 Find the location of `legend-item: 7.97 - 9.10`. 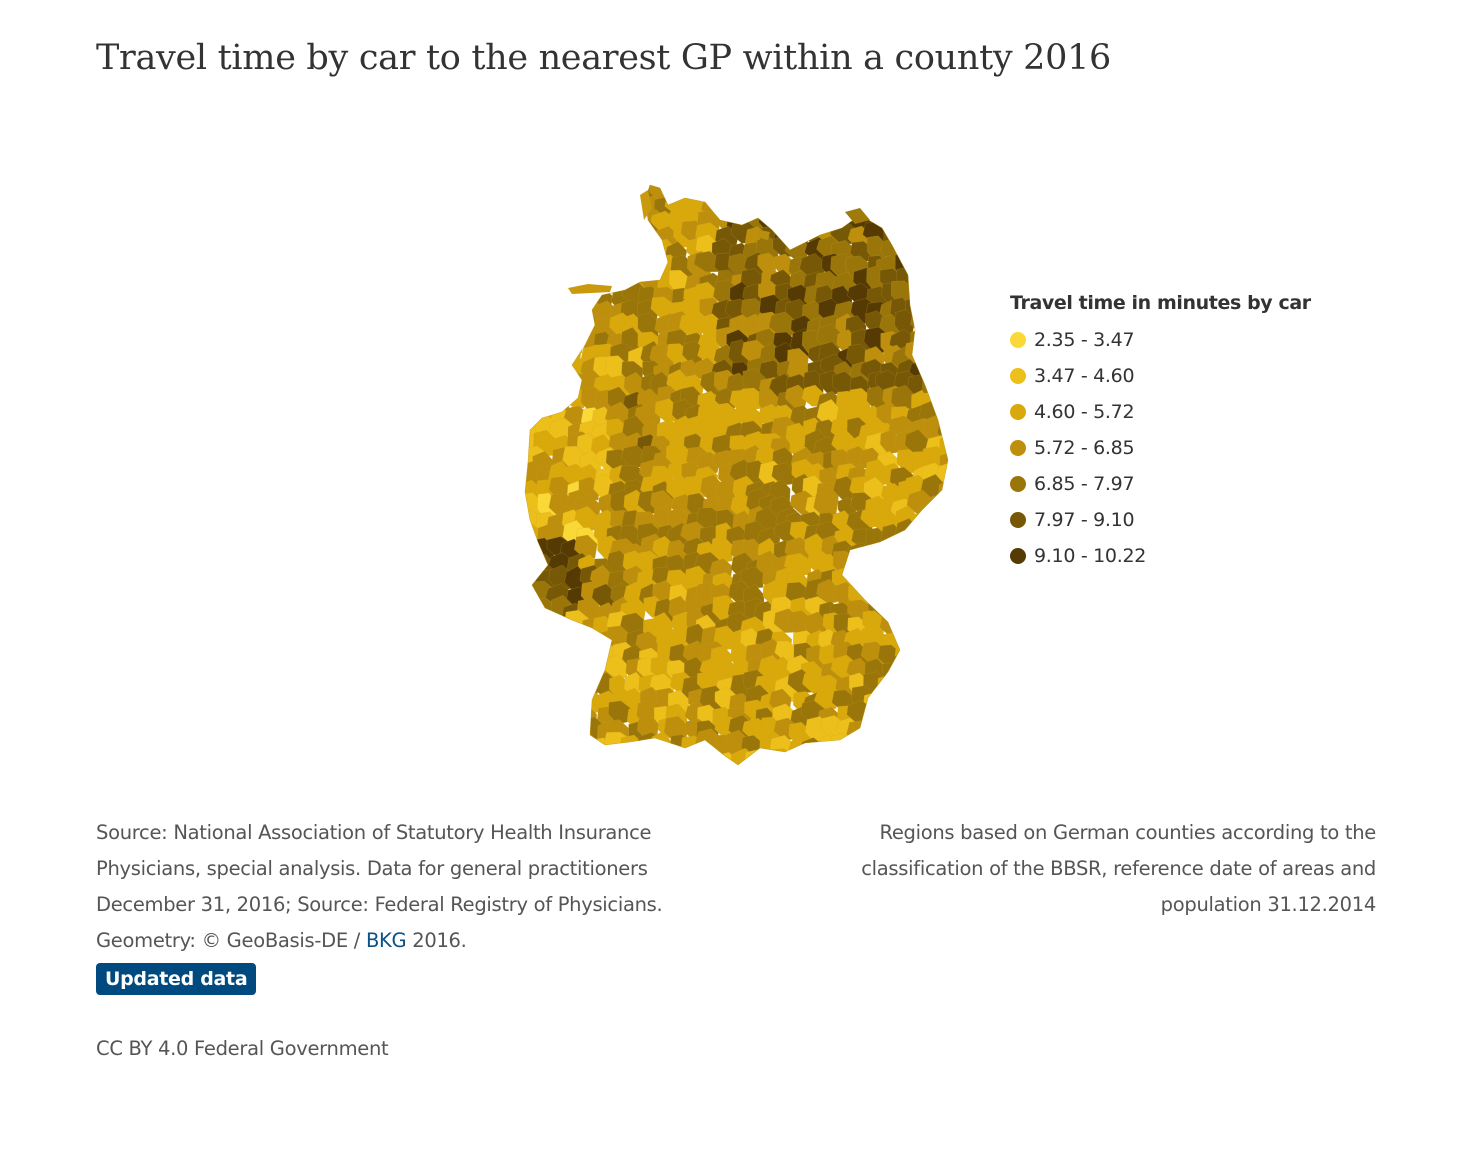

legend-item: 7.97 - 9.10 is located at coordinates (1170, 520).